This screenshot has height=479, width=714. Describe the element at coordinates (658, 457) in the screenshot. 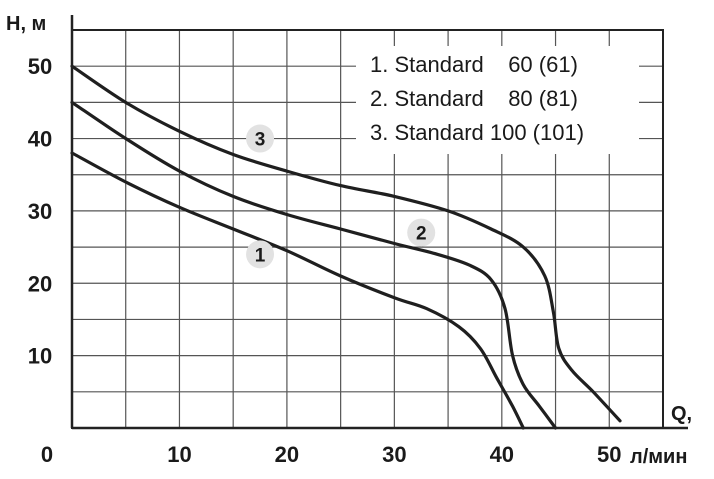

I see `x-axis-unit: л/мин` at that location.